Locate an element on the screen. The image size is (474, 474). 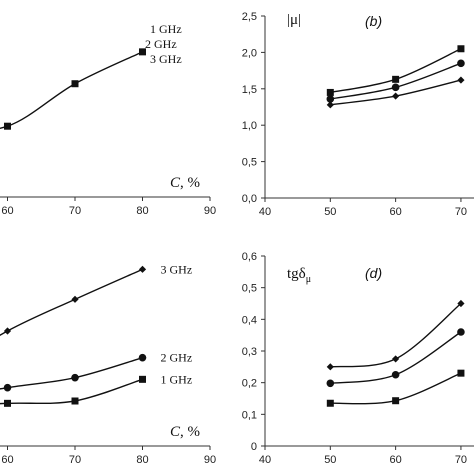
x-tick-label-a: 70 is located at coordinates (75, 211).